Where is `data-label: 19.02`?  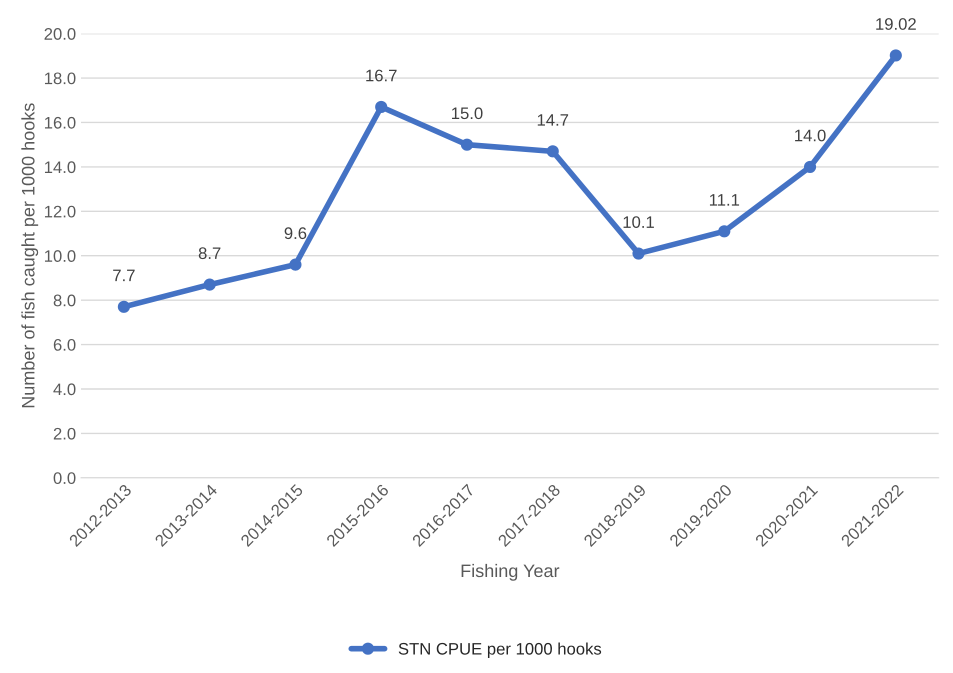 data-label: 19.02 is located at coordinates (896, 24).